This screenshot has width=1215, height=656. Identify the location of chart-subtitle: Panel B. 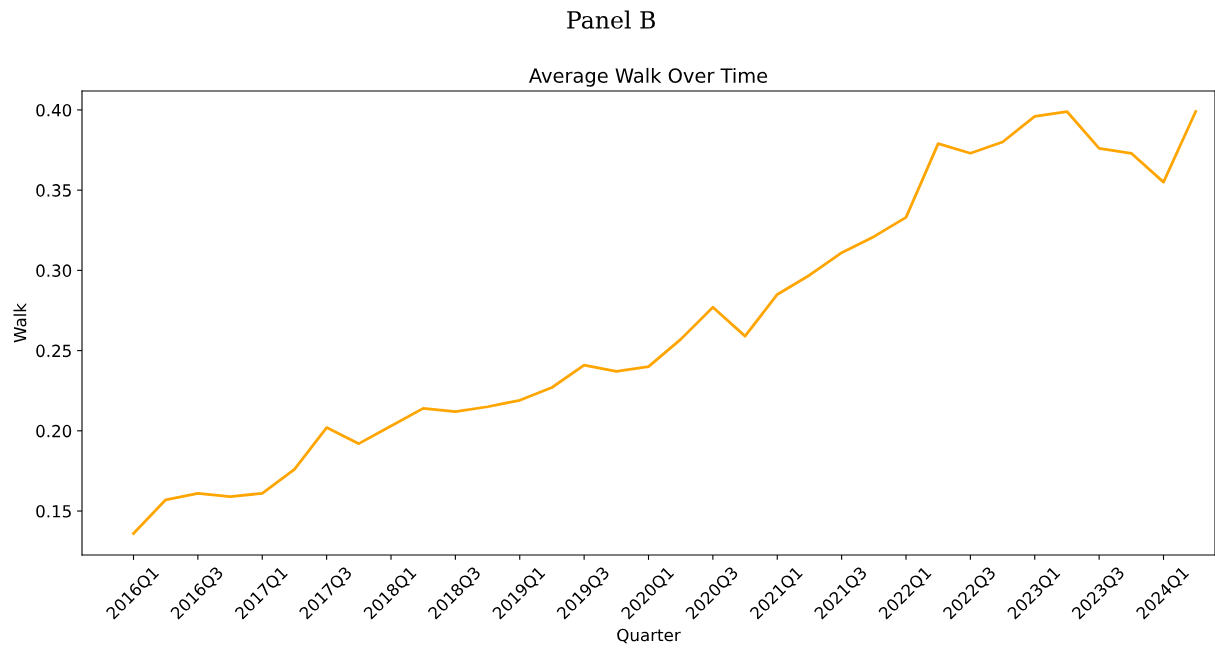
(611, 19).